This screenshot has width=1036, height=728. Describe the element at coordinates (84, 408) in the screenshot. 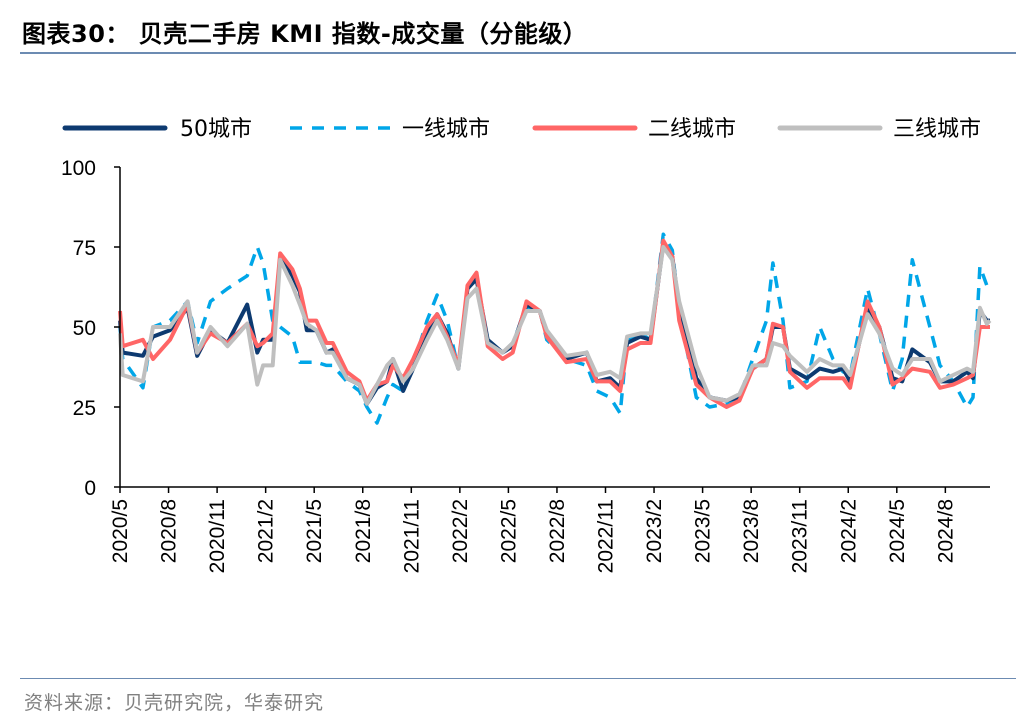

I see `y-tick-label: 25` at that location.